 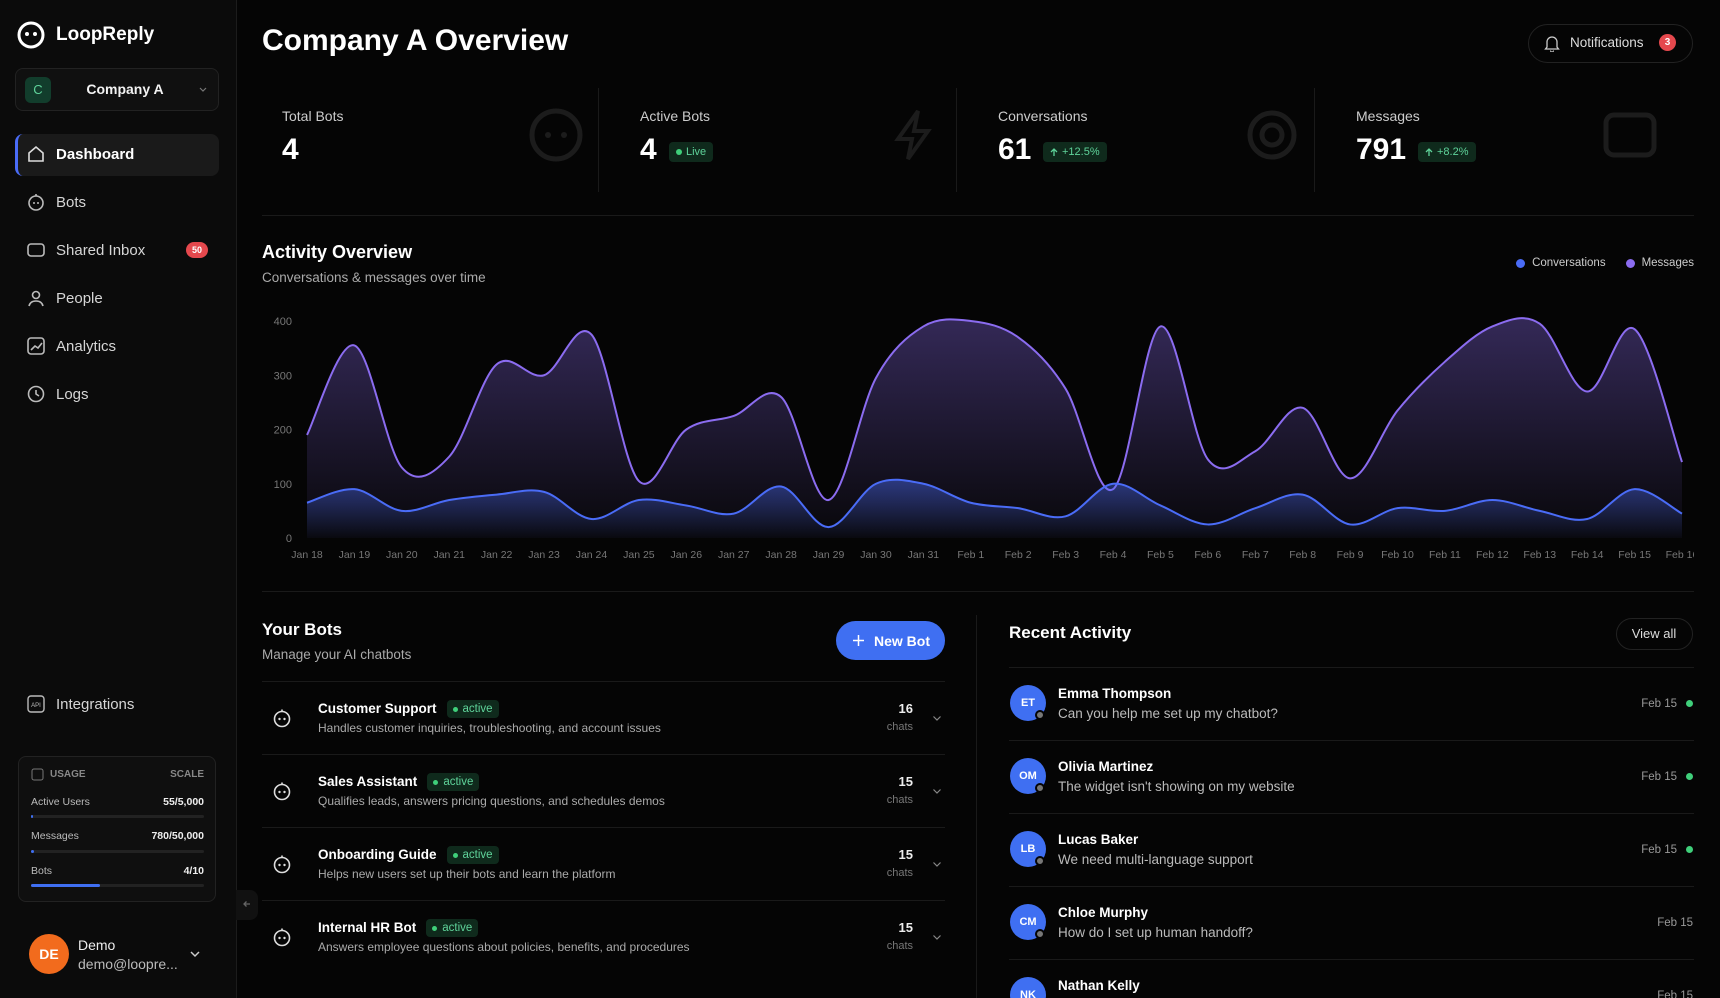 I want to click on x-tick-label: Feb 7, so click(x=1255, y=555).